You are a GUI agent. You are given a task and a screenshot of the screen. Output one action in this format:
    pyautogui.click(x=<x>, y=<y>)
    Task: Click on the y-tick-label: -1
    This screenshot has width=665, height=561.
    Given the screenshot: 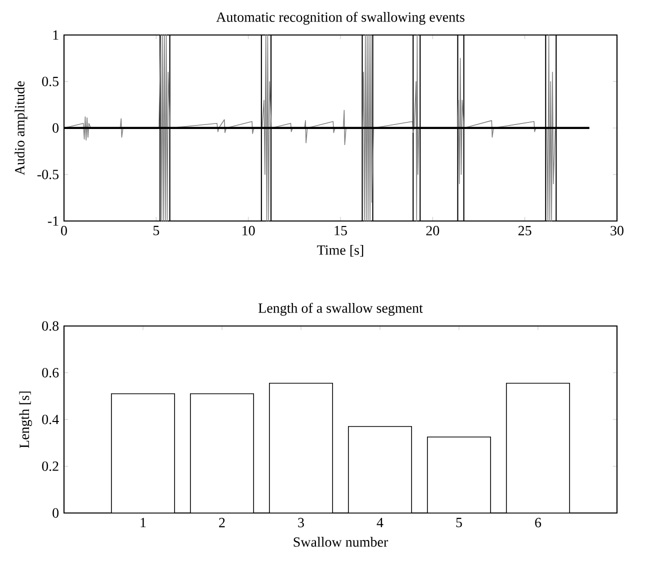 What is the action you would take?
    pyautogui.click(x=53, y=221)
    